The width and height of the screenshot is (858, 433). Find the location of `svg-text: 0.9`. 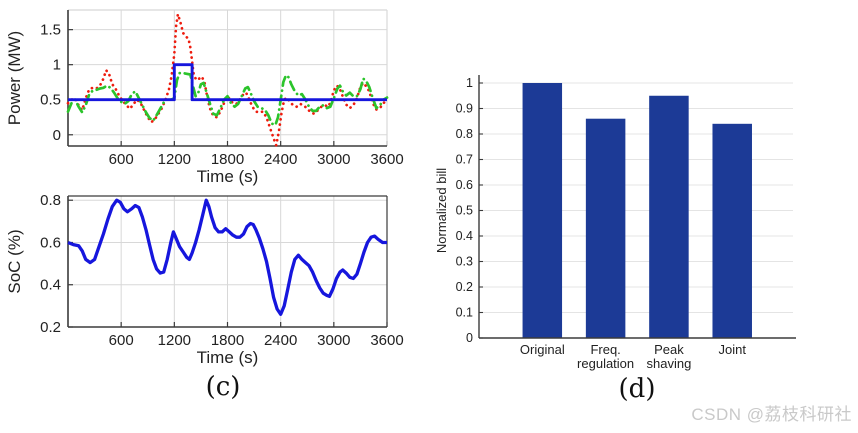

svg-text: 0.9 is located at coordinates (464, 109).